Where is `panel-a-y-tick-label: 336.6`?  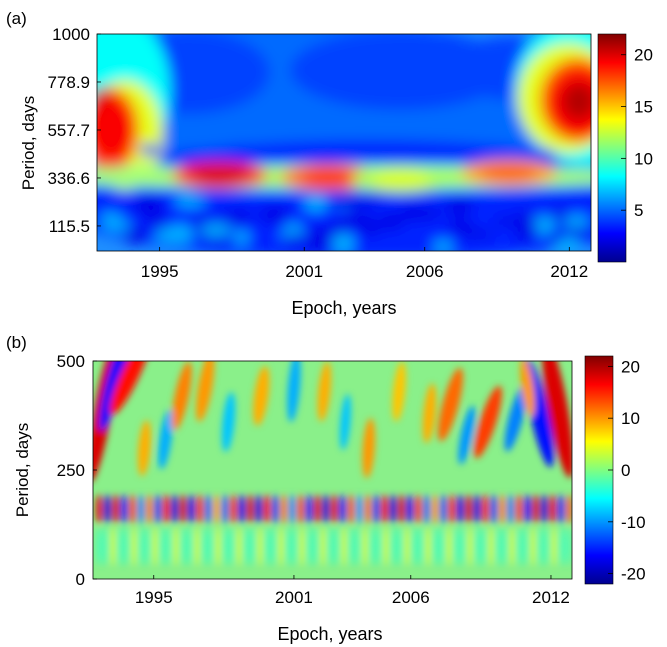 panel-a-y-tick-label: 336.6 is located at coordinates (68, 178).